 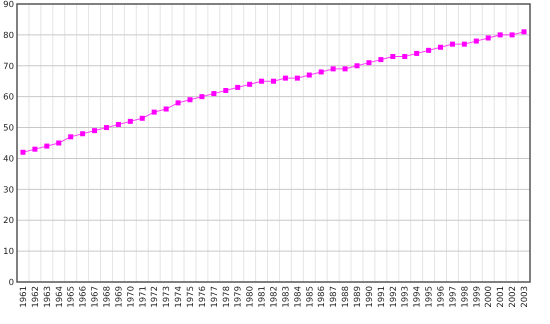 What do you see at coordinates (95, 297) in the screenshot?
I see `x-tick-label: 1967` at bounding box center [95, 297].